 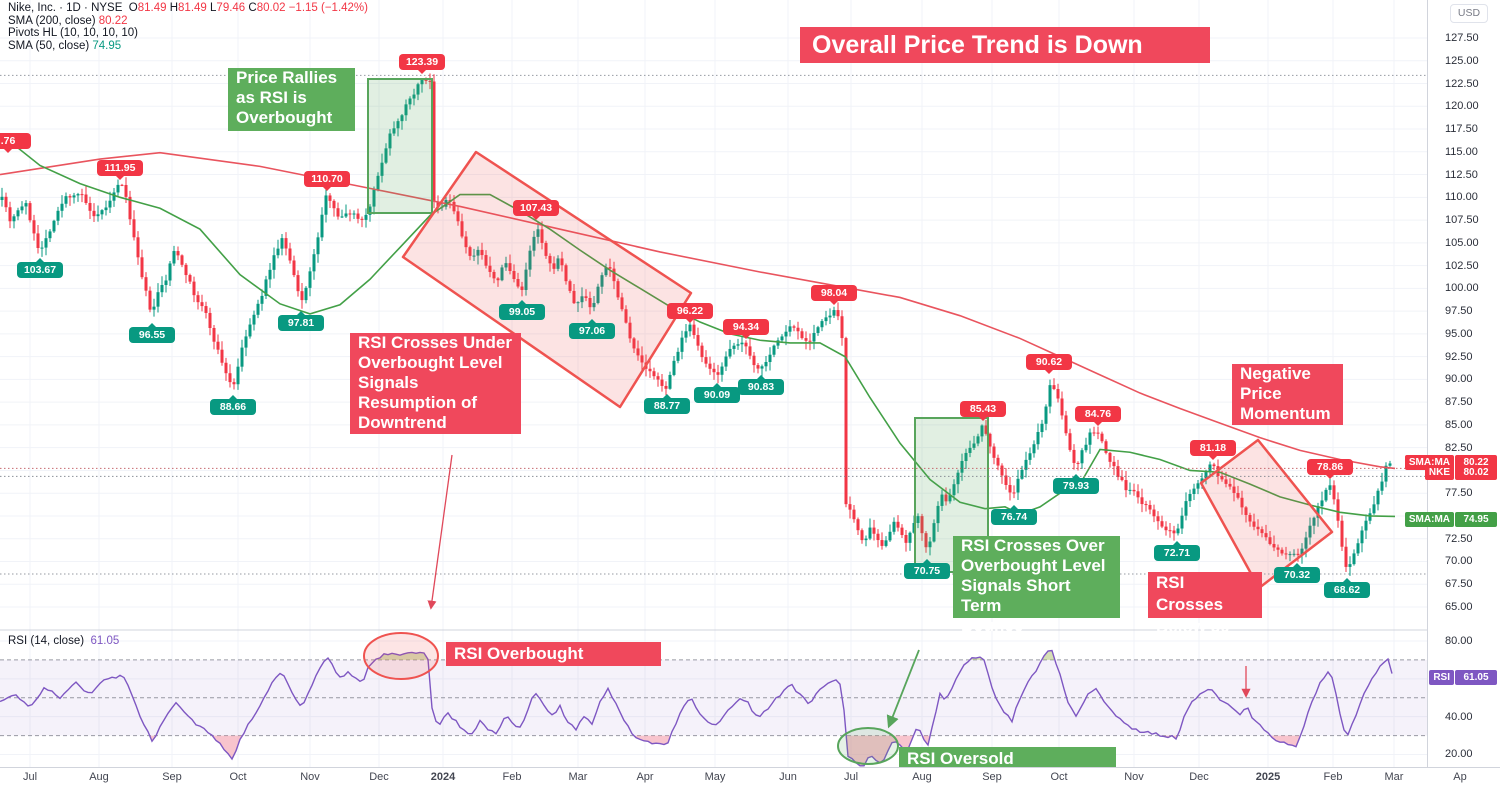 What do you see at coordinates (536, 210) in the screenshot?
I see `pivot-label-high: 107.43` at bounding box center [536, 210].